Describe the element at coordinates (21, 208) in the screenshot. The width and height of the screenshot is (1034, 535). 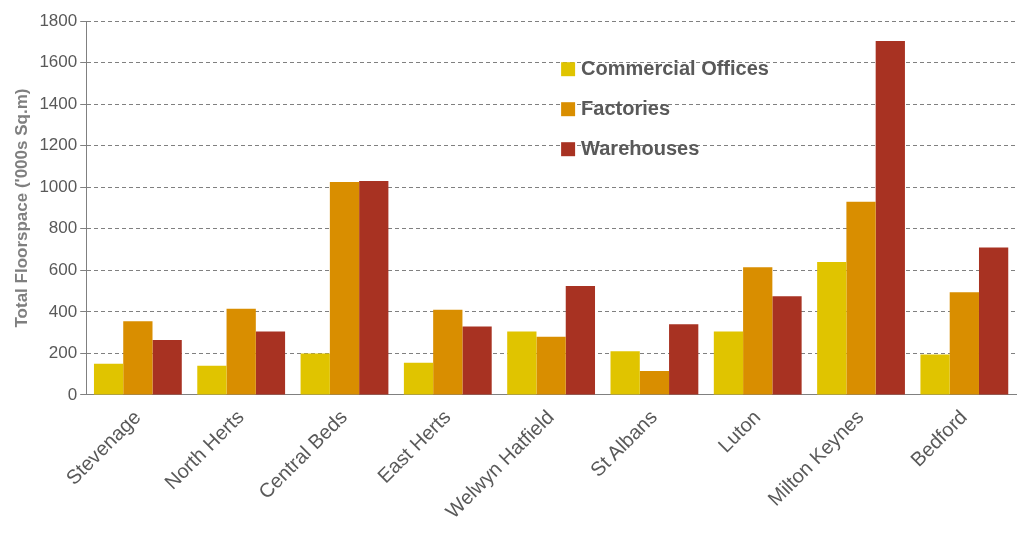
I see `y-axis-title: Total Floorspace ('000s Sq.m)` at that location.